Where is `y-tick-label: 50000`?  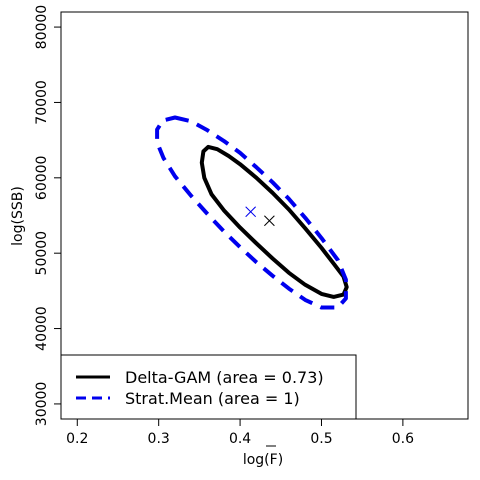
y-tick-label: 50000 is located at coordinates (42, 253).